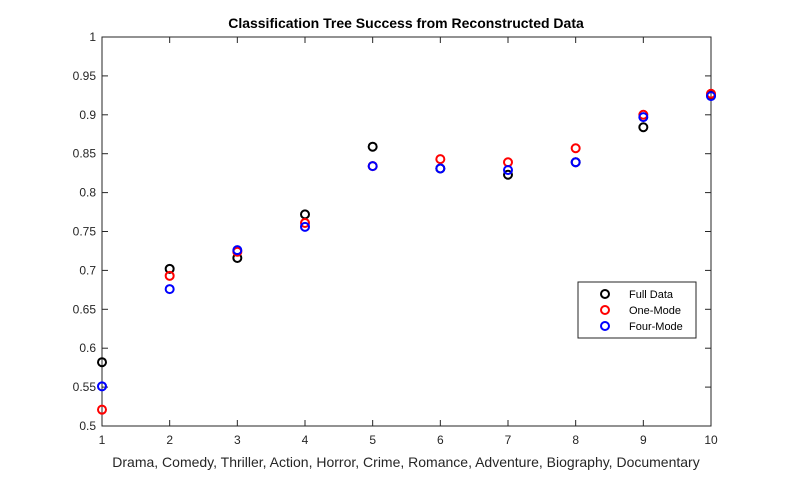  What do you see at coordinates (711, 440) in the screenshot?
I see `x-tick-label: 10` at bounding box center [711, 440].